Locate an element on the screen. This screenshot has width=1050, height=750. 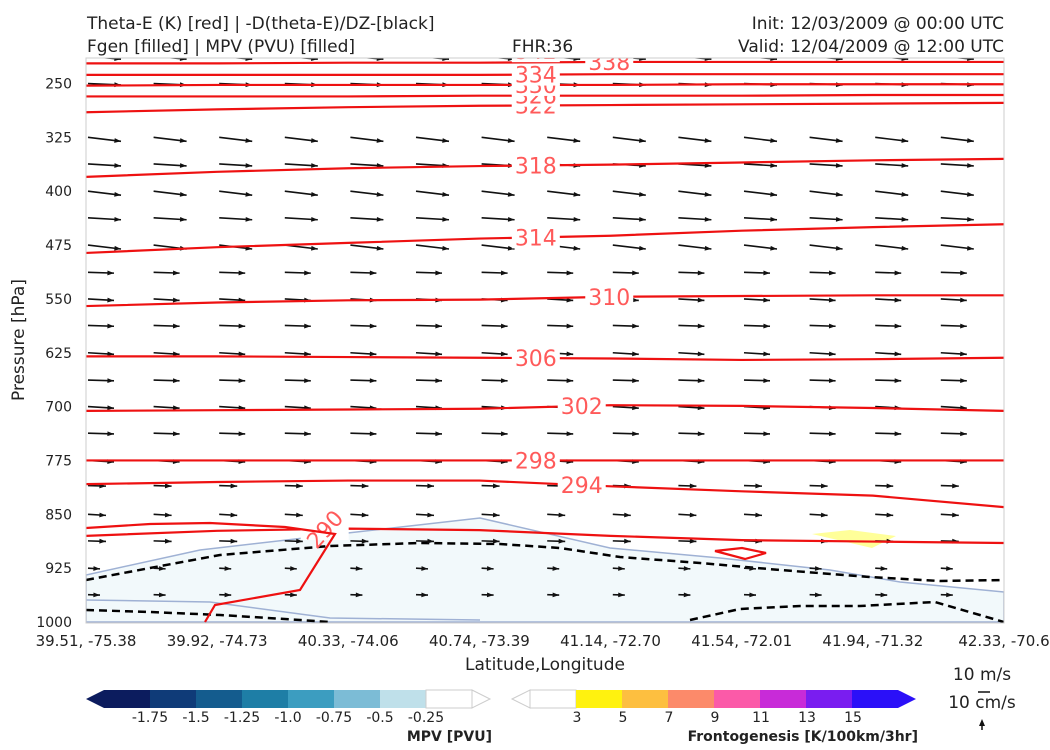
x-tick-label: 41.94, -71.32 is located at coordinates (872, 641).